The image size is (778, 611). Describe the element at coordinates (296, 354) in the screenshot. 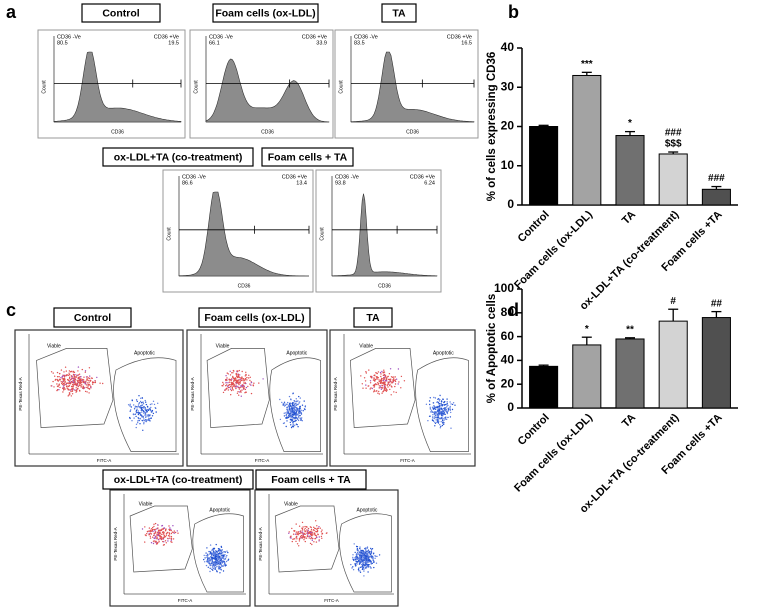

I see `gate-label: Apoptotic` at that location.